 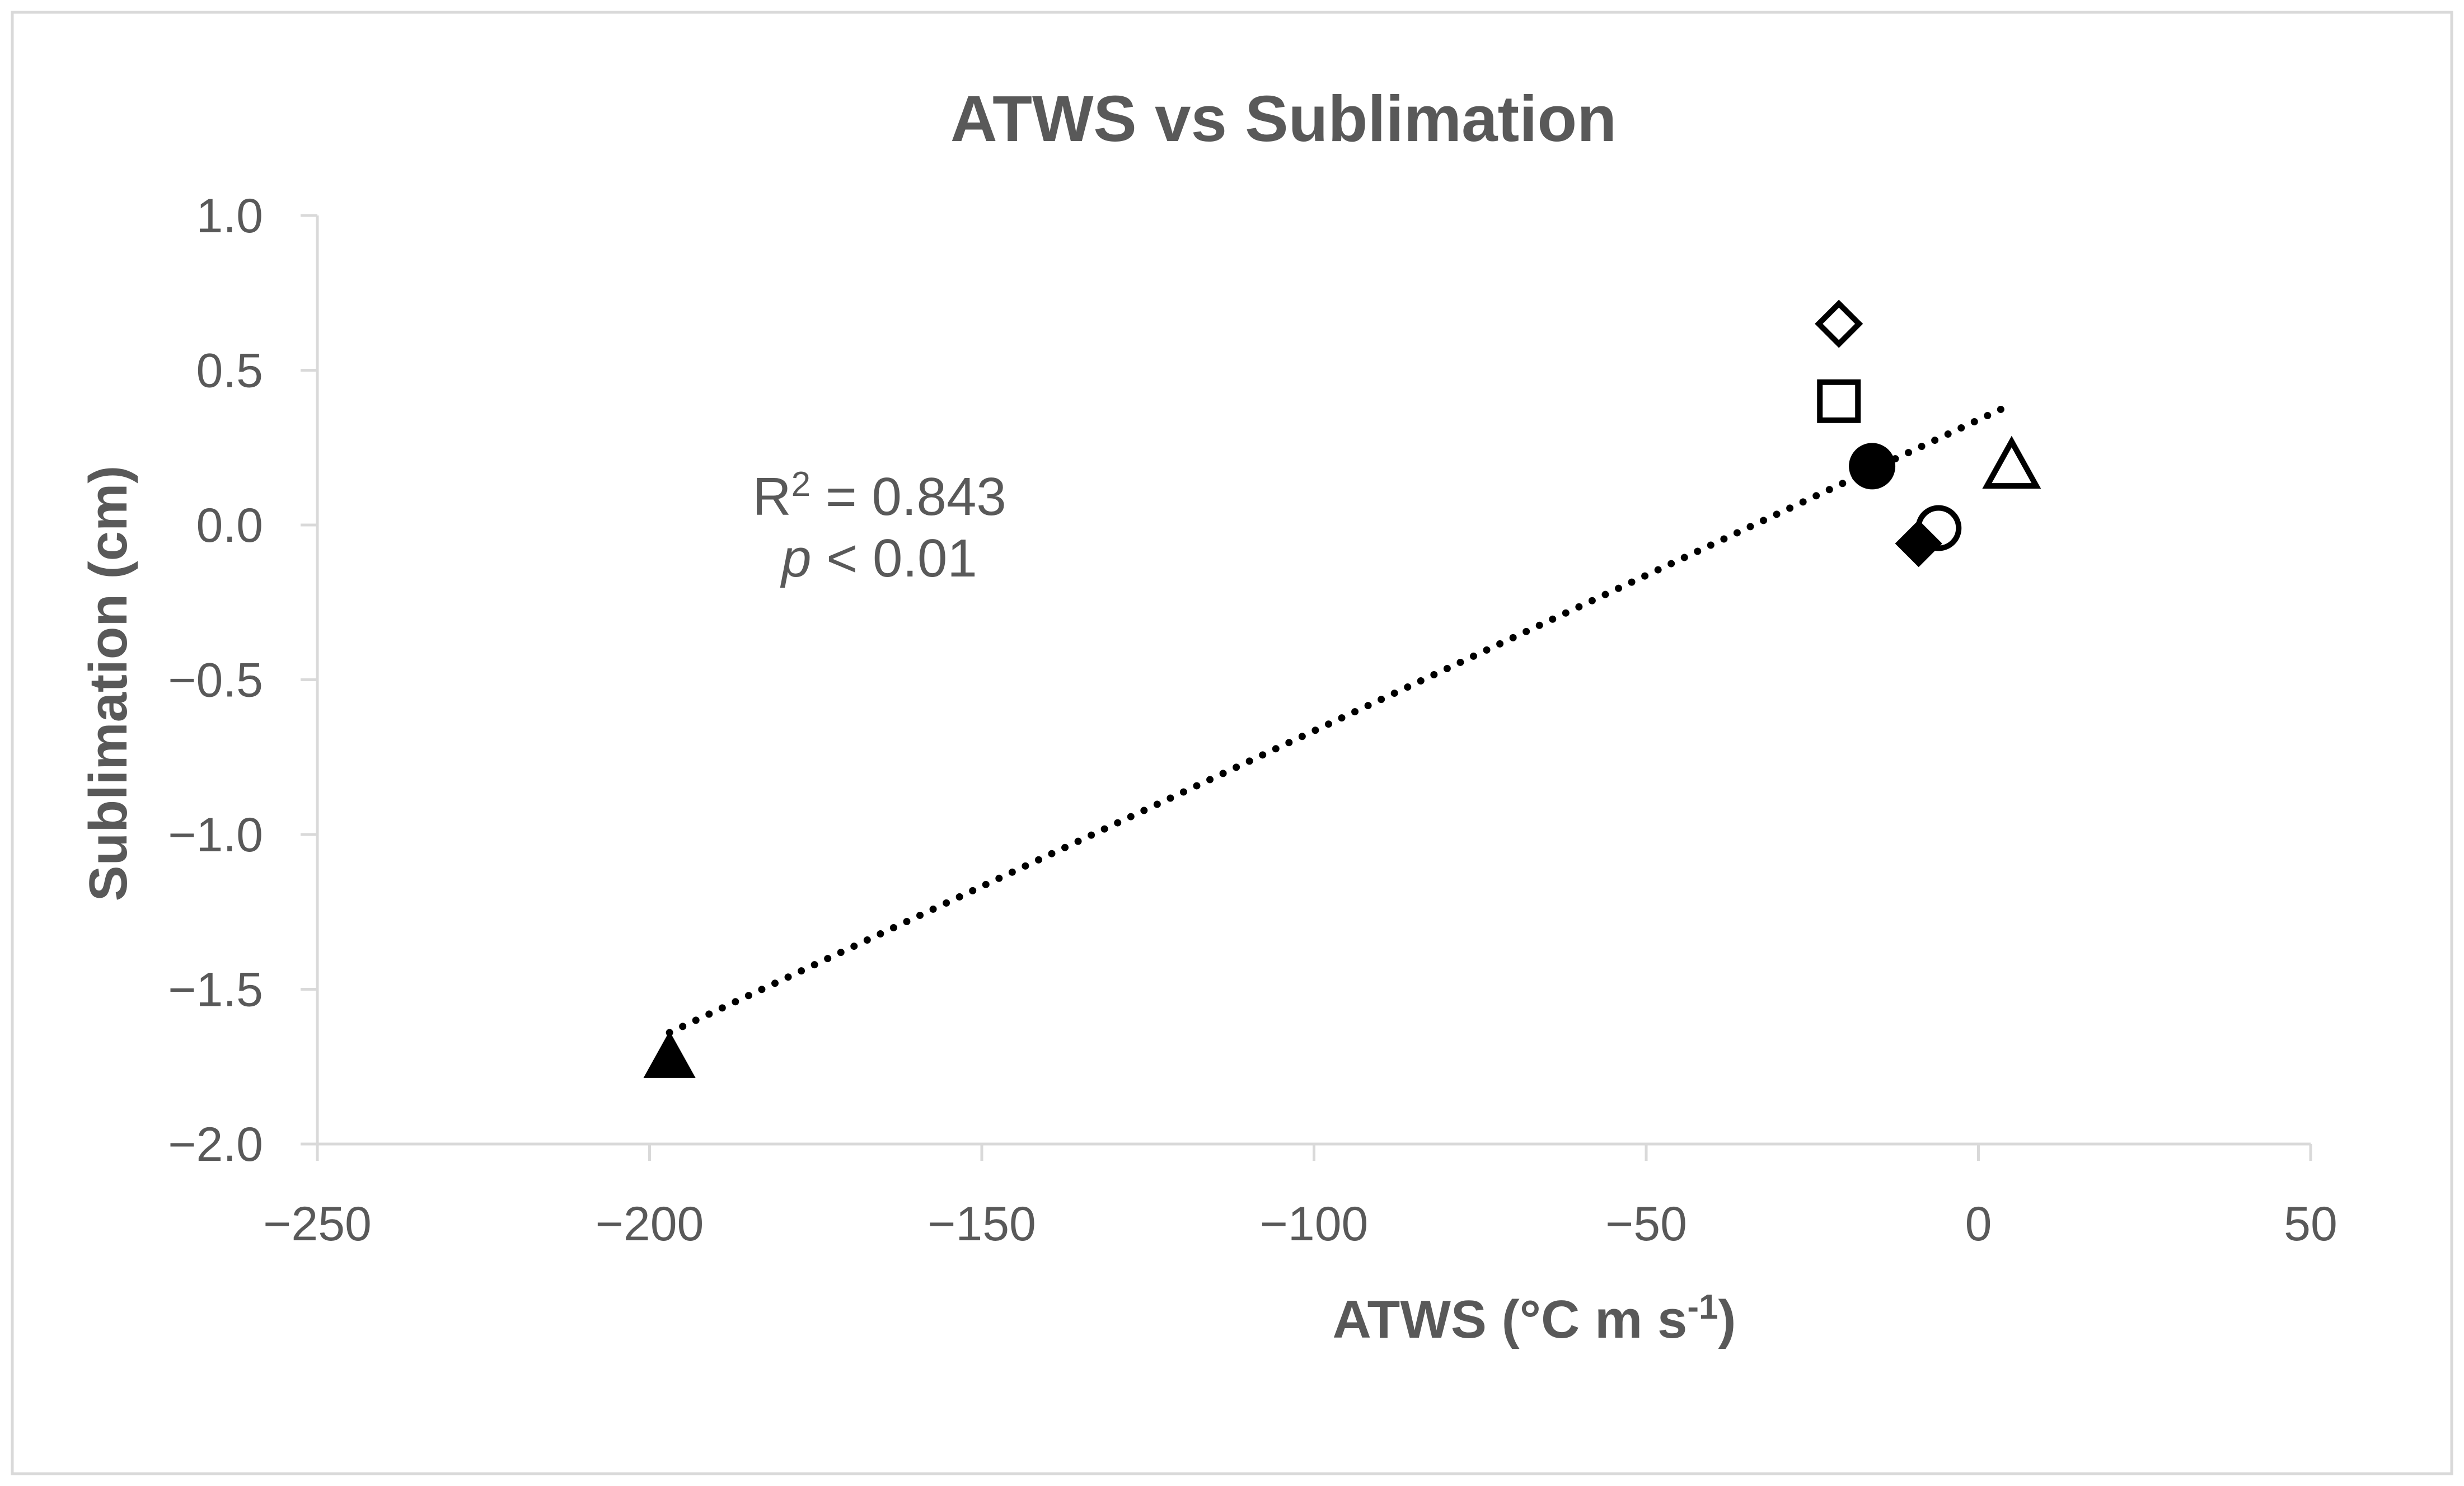 What do you see at coordinates (1314, 1224) in the screenshot?
I see `x-tick-label: −100` at bounding box center [1314, 1224].